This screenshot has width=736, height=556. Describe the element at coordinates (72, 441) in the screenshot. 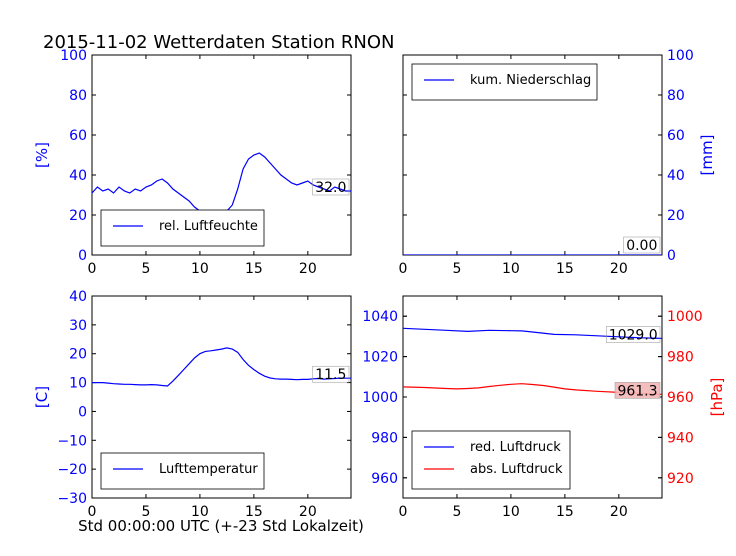

I see `y-tick-label: −10` at that location.